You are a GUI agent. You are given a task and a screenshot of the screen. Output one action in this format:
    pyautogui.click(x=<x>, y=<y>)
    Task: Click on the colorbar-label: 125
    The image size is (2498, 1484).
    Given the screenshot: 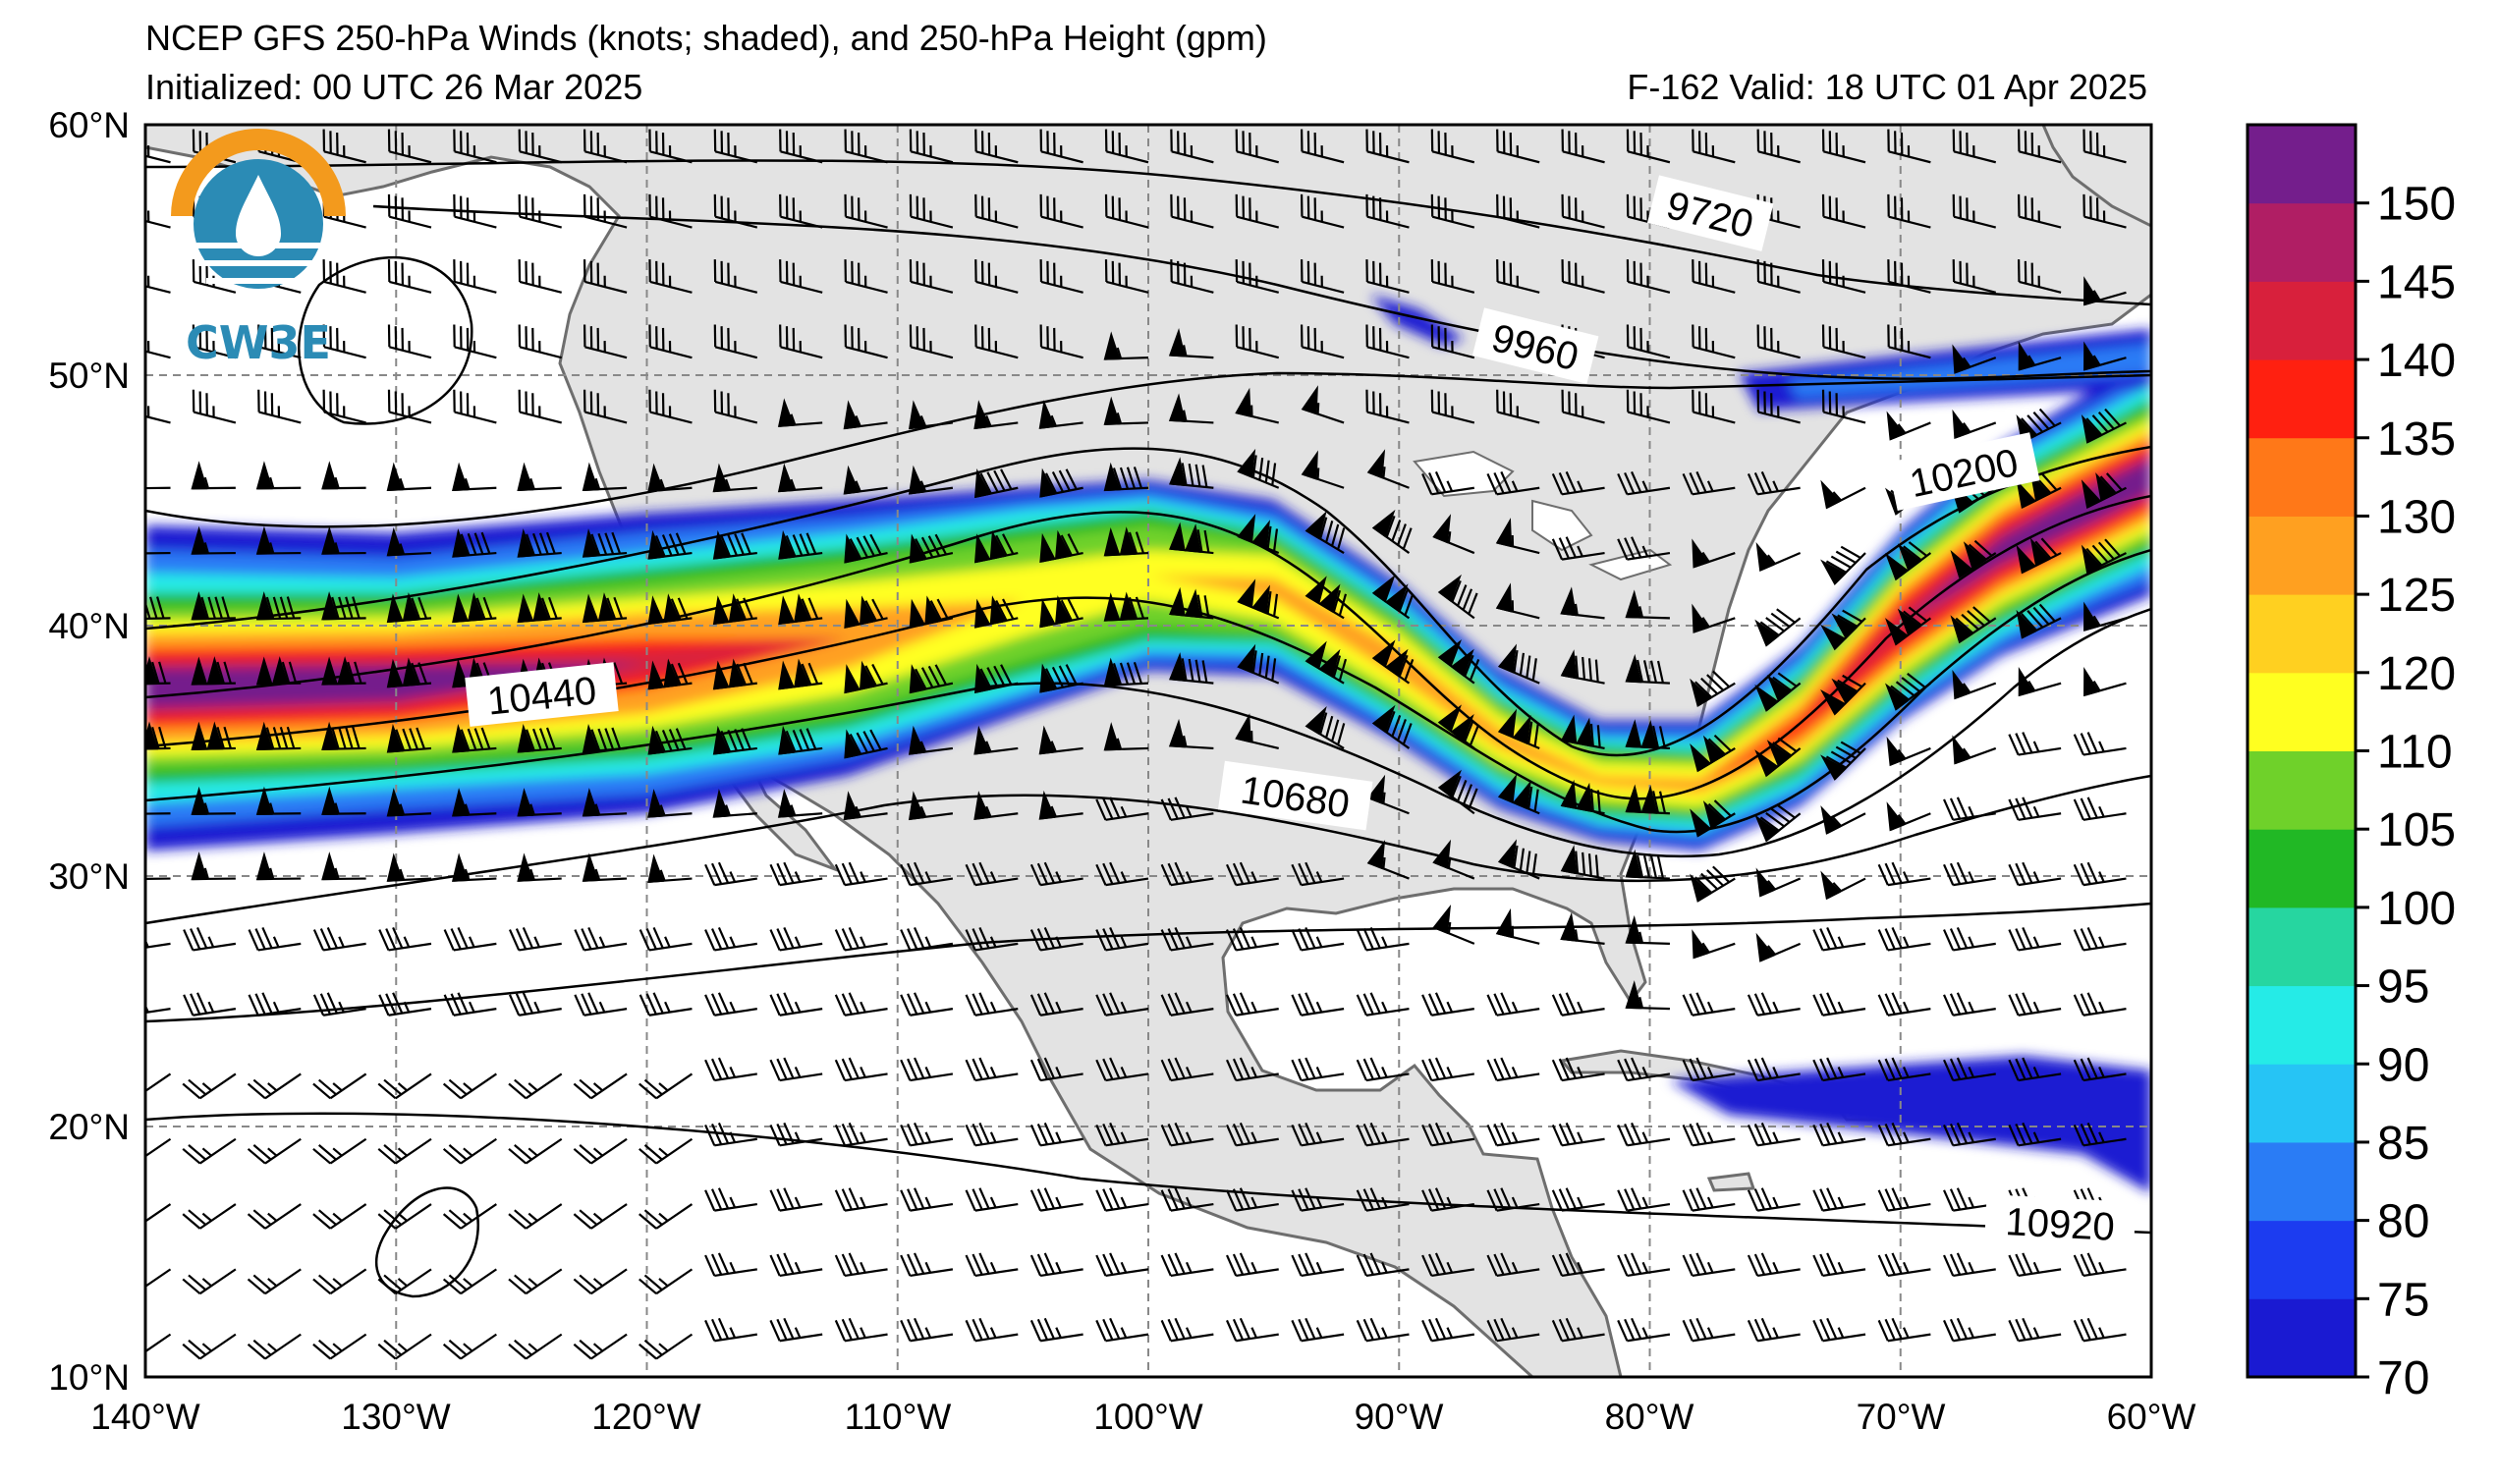 What is the action you would take?
    pyautogui.click(x=2416, y=596)
    